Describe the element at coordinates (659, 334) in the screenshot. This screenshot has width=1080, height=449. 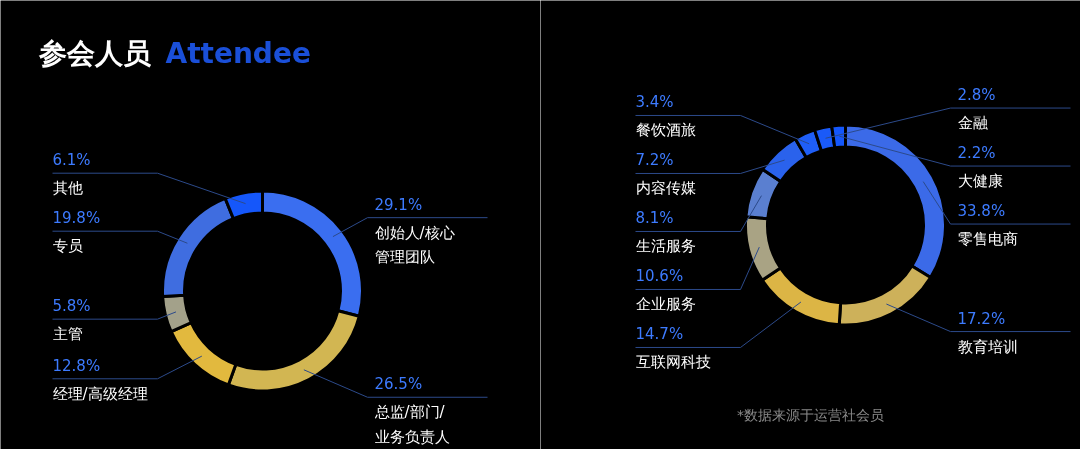
I see `data-label: 14.7%` at that location.